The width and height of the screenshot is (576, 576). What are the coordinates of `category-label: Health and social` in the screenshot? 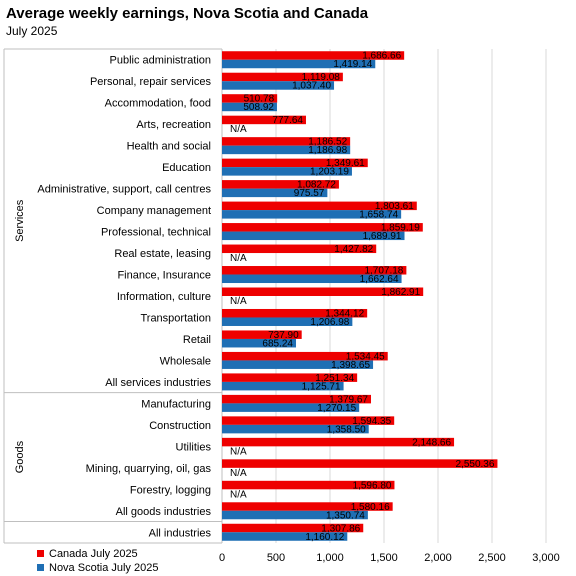 It's located at (169, 147).